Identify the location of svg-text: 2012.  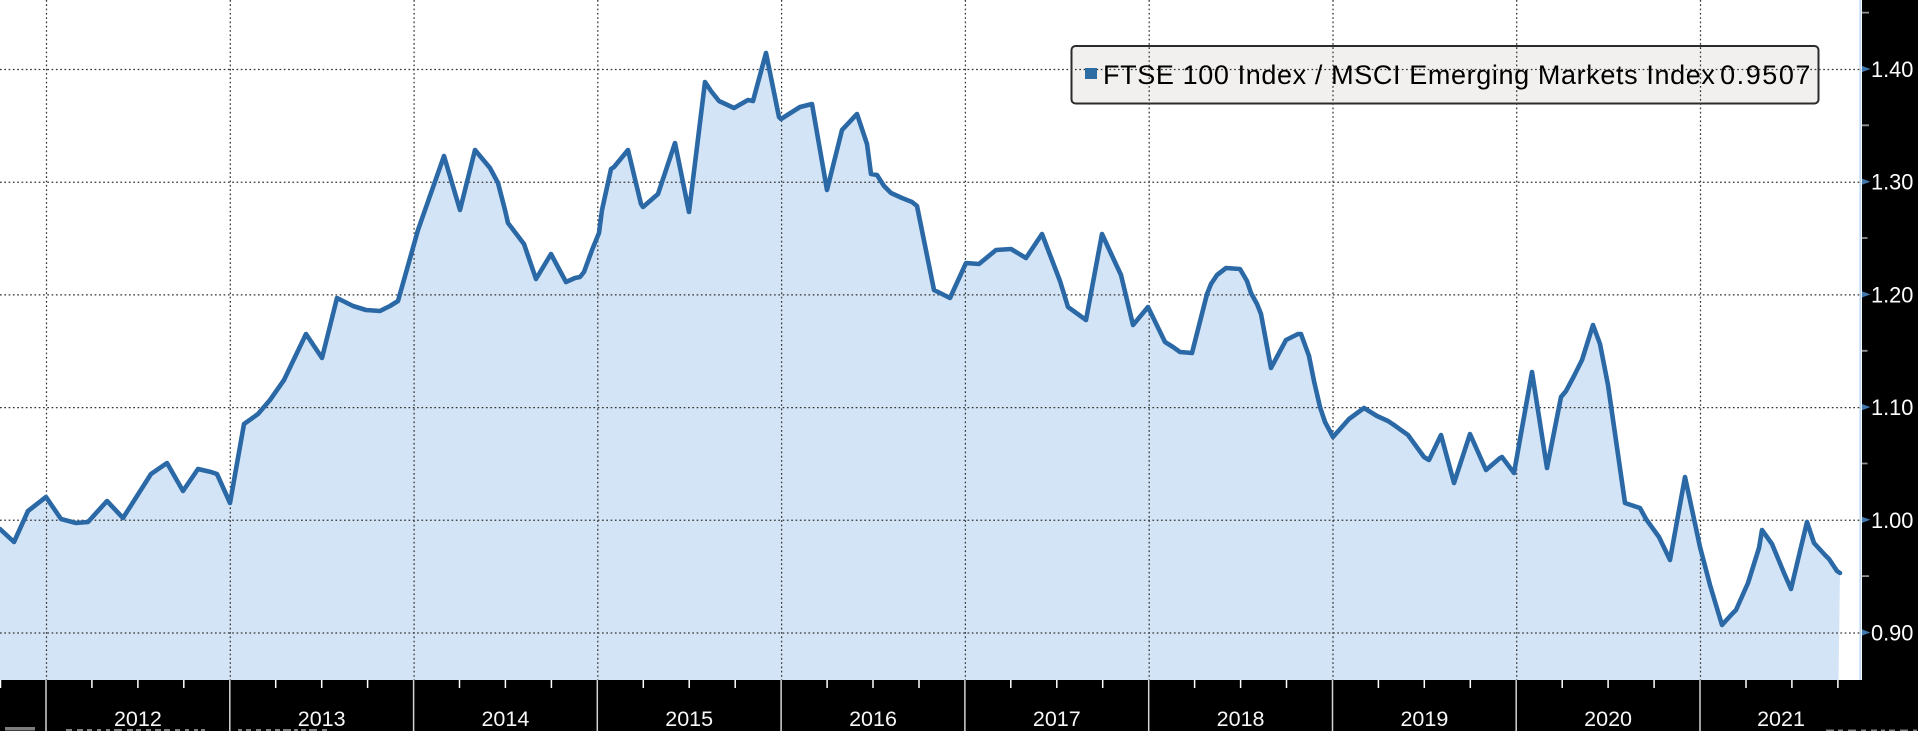
(138, 719).